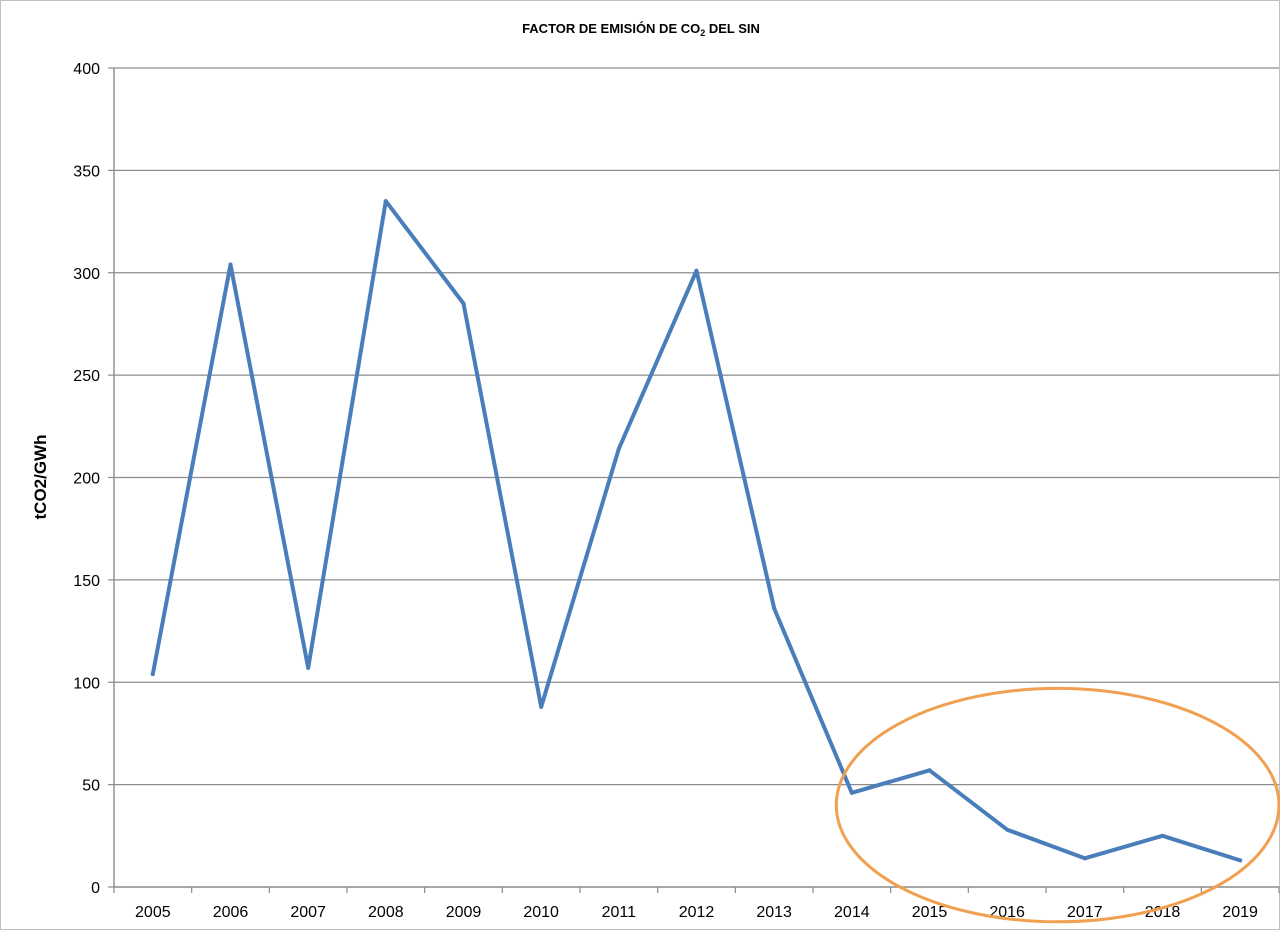 The image size is (1280, 931). Describe the element at coordinates (86, 683) in the screenshot. I see `y-tick-label: 100` at that location.